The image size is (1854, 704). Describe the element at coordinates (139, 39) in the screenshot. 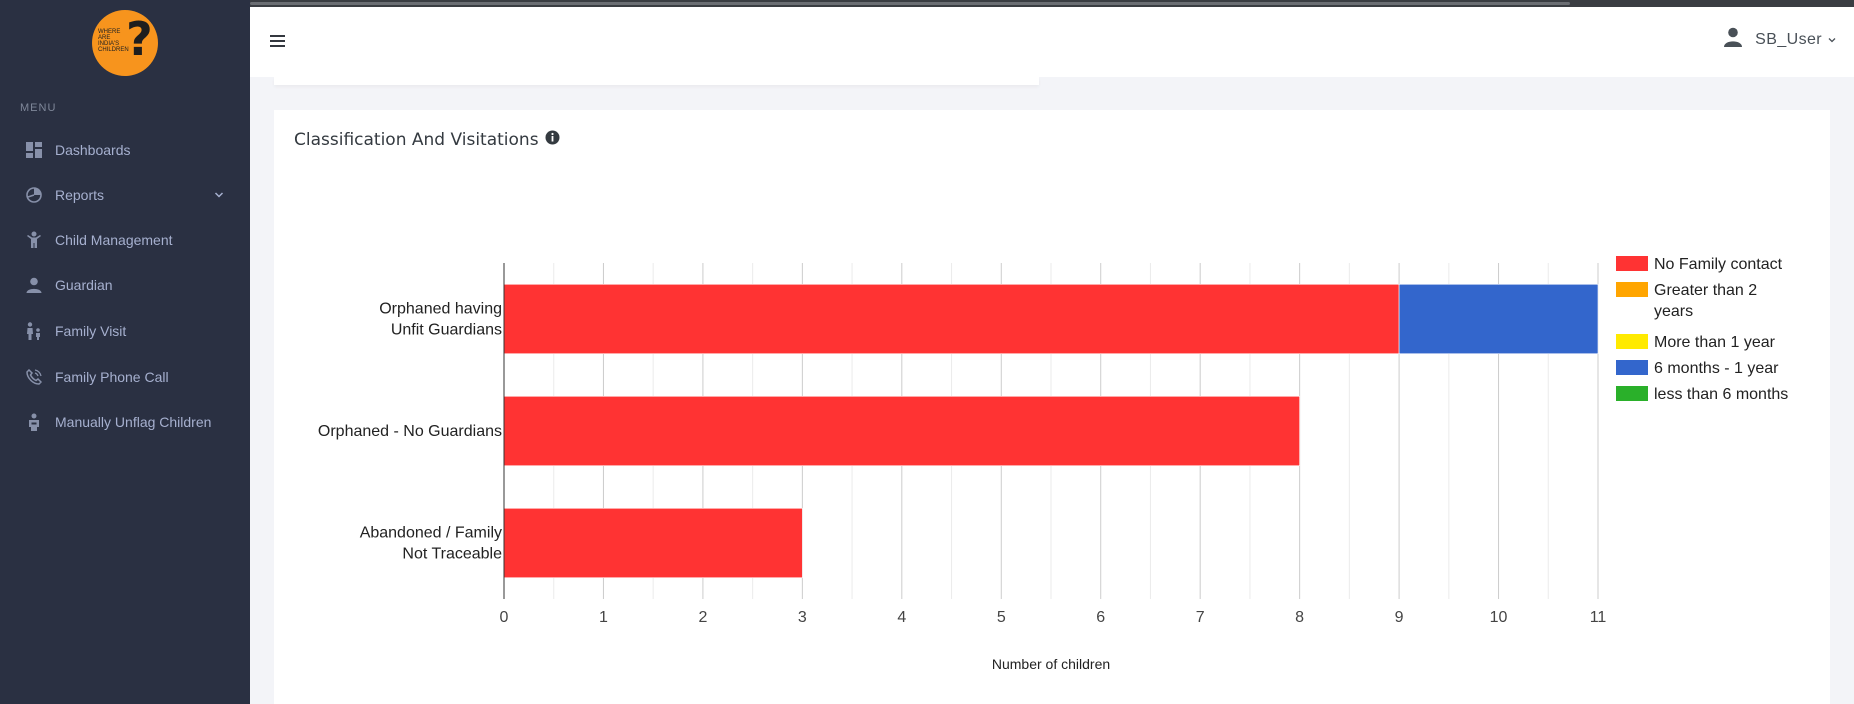

I see `question-mark-icon: ?` at that location.